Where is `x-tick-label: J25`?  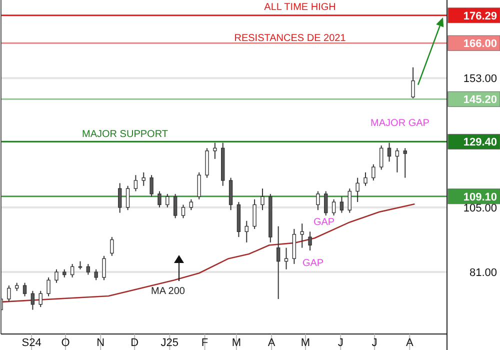 x-tick-label: J25 is located at coordinates (169, 343).